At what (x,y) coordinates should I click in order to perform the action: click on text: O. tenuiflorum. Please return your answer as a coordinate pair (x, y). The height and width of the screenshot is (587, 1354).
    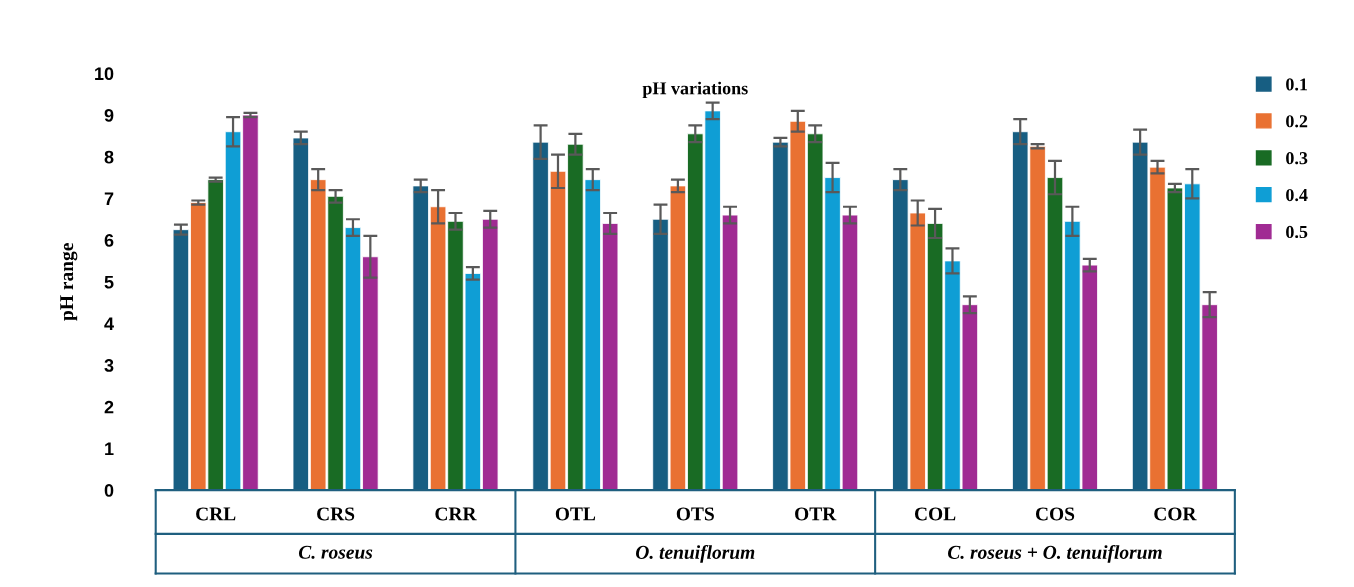
    Looking at the image, I should click on (695, 554).